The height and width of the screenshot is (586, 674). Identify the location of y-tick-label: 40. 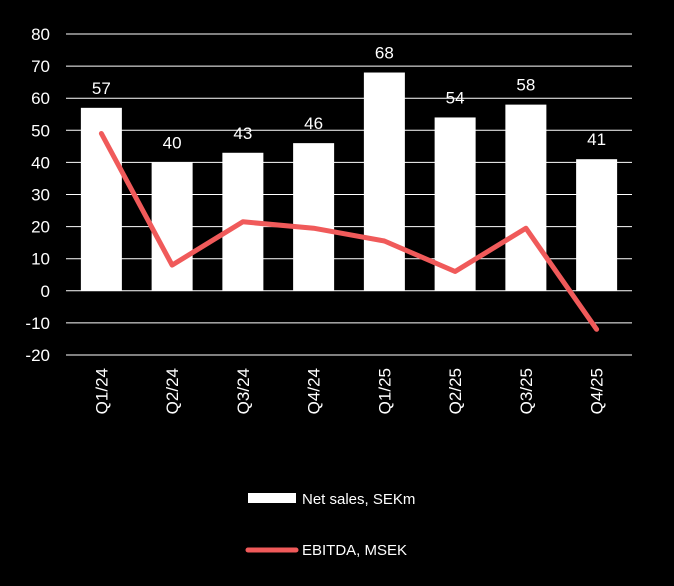
(40, 162).